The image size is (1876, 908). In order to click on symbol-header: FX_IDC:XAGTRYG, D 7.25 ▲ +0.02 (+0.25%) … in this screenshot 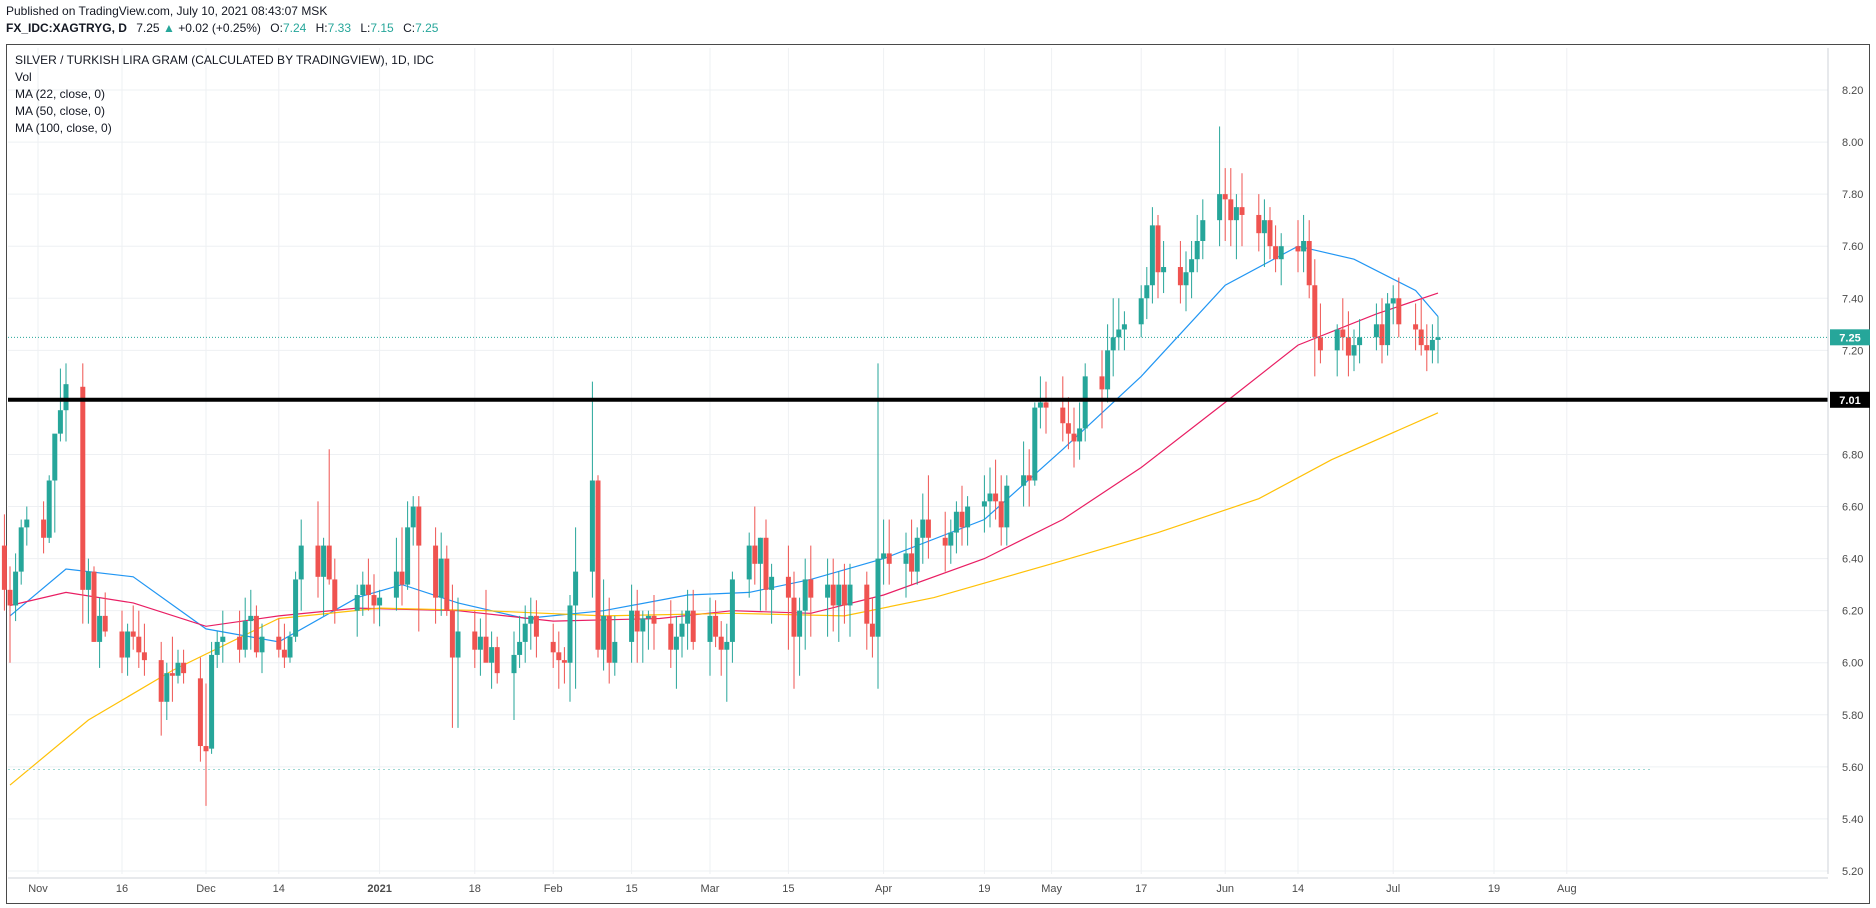, I will do `click(222, 28)`.